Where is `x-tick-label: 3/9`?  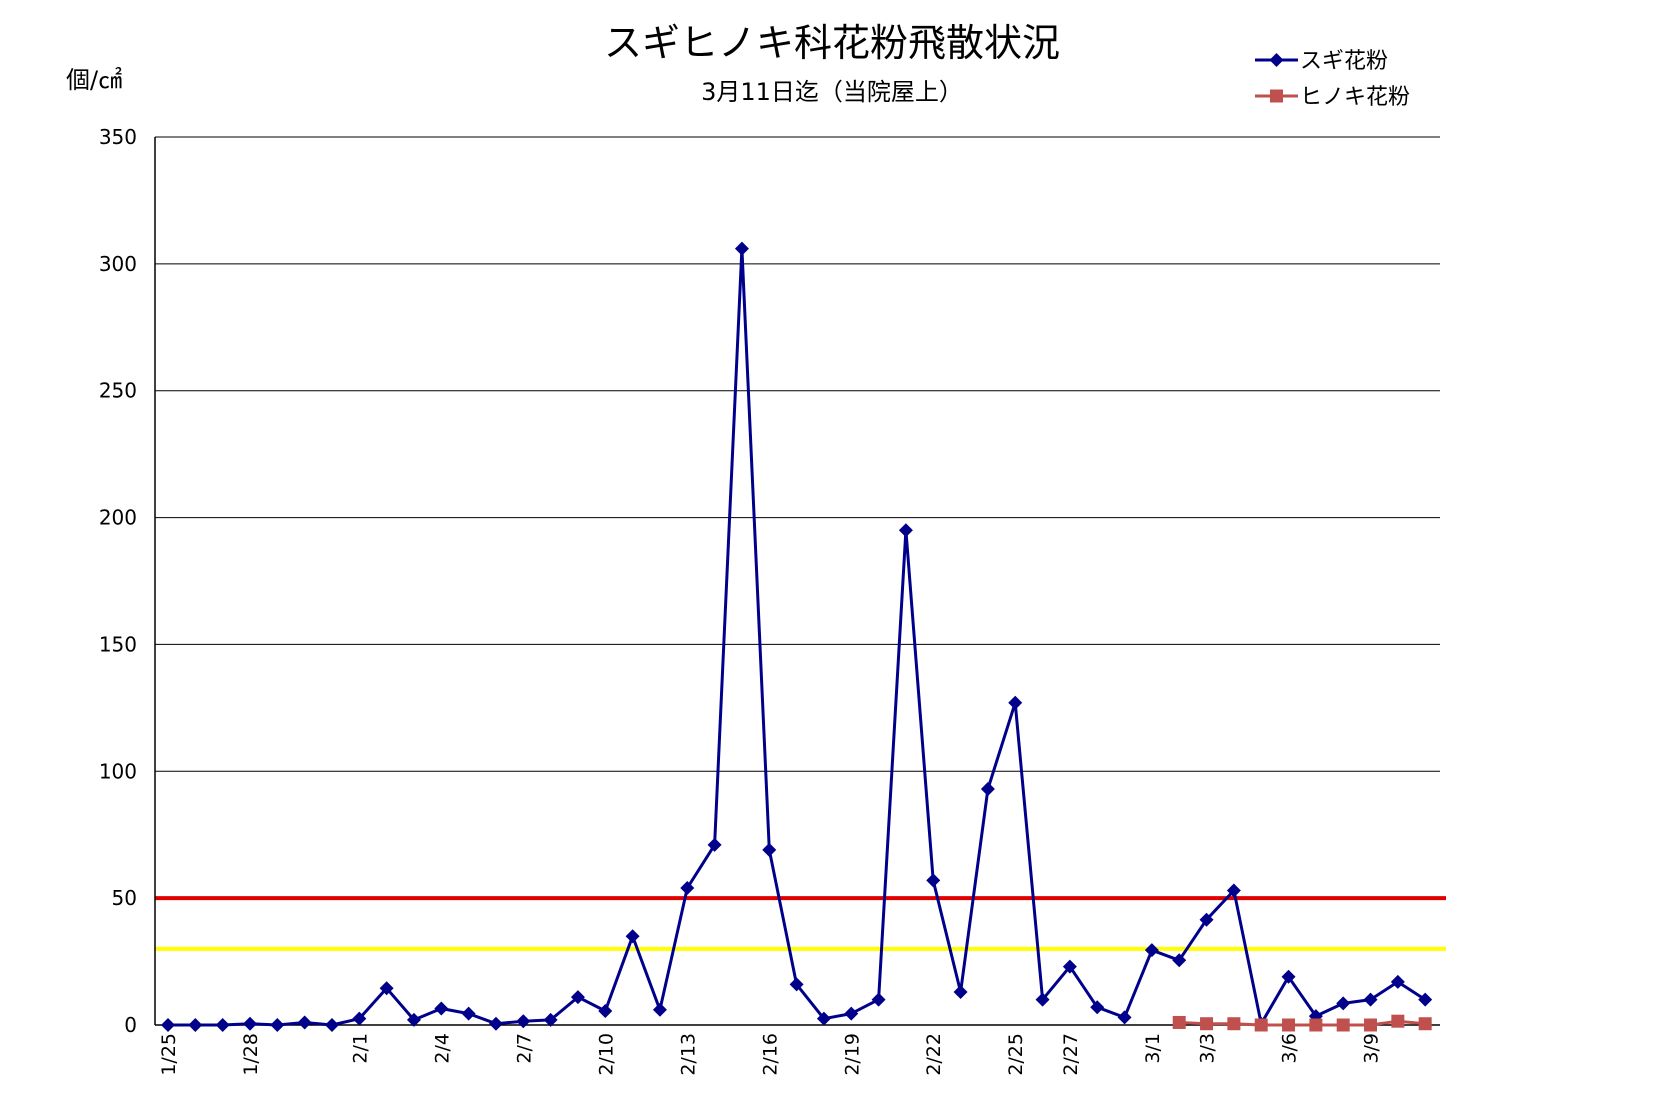
x-tick-label: 3/9 is located at coordinates (1372, 1048).